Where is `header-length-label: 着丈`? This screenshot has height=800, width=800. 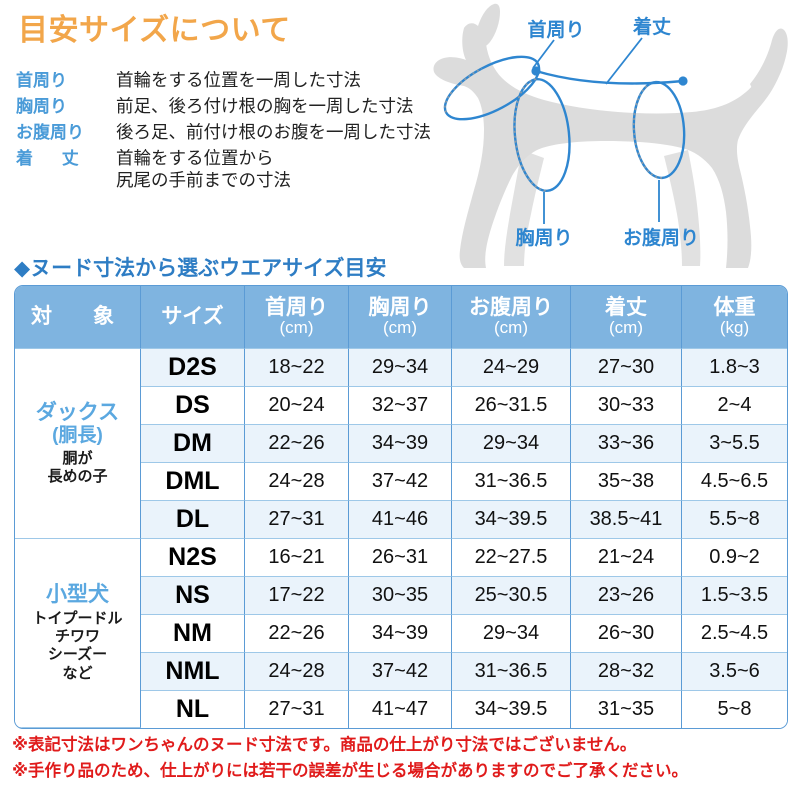
header-length-label: 着丈 is located at coordinates (626, 308).